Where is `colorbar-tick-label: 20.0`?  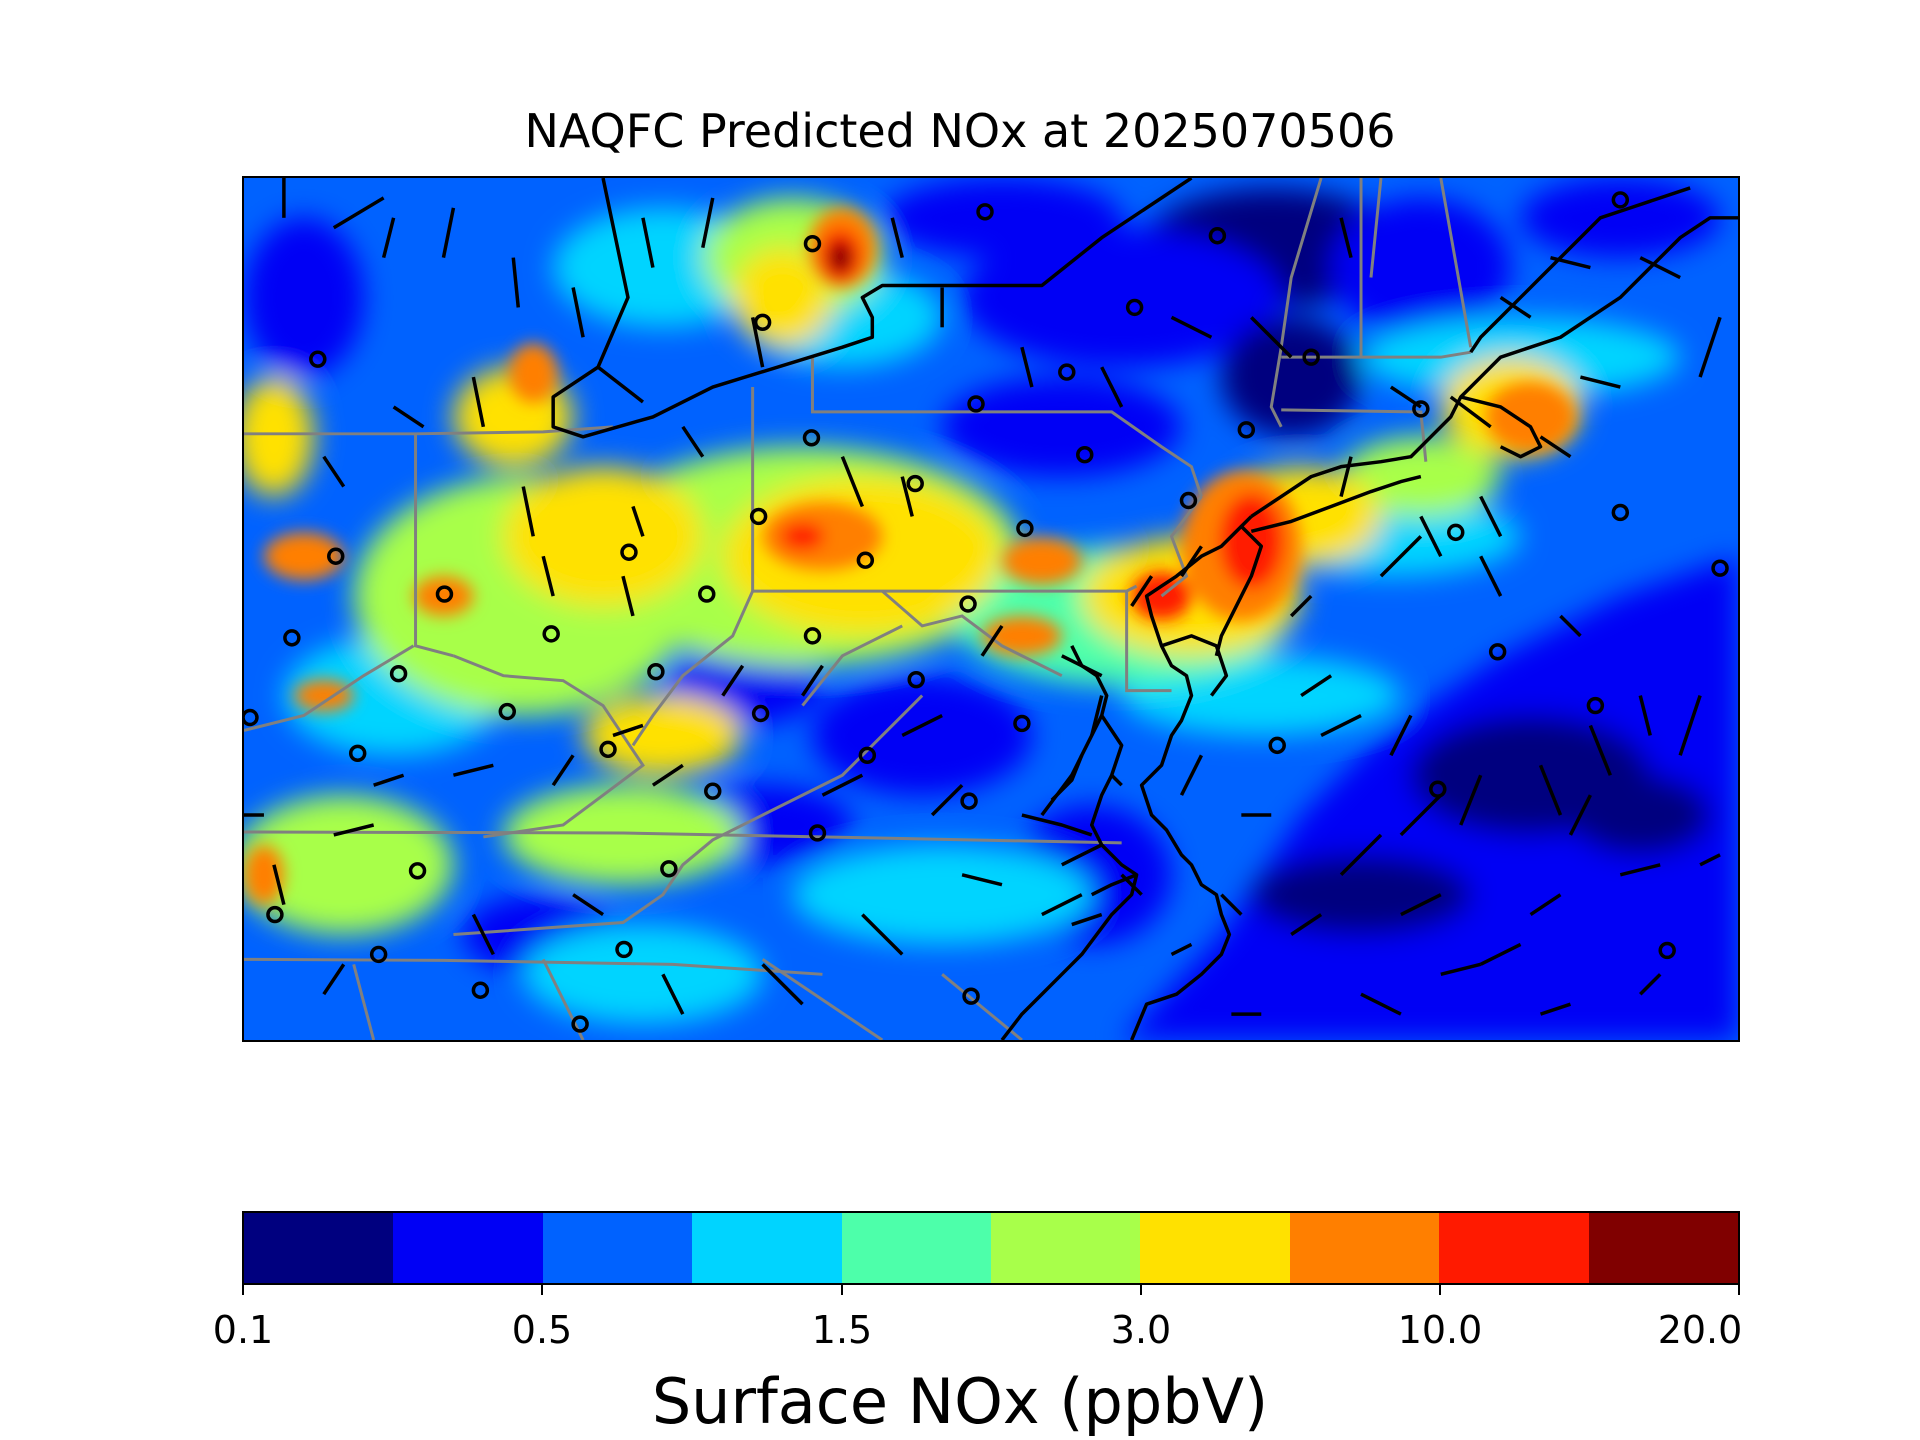 colorbar-tick-label: 20.0 is located at coordinates (1700, 1330).